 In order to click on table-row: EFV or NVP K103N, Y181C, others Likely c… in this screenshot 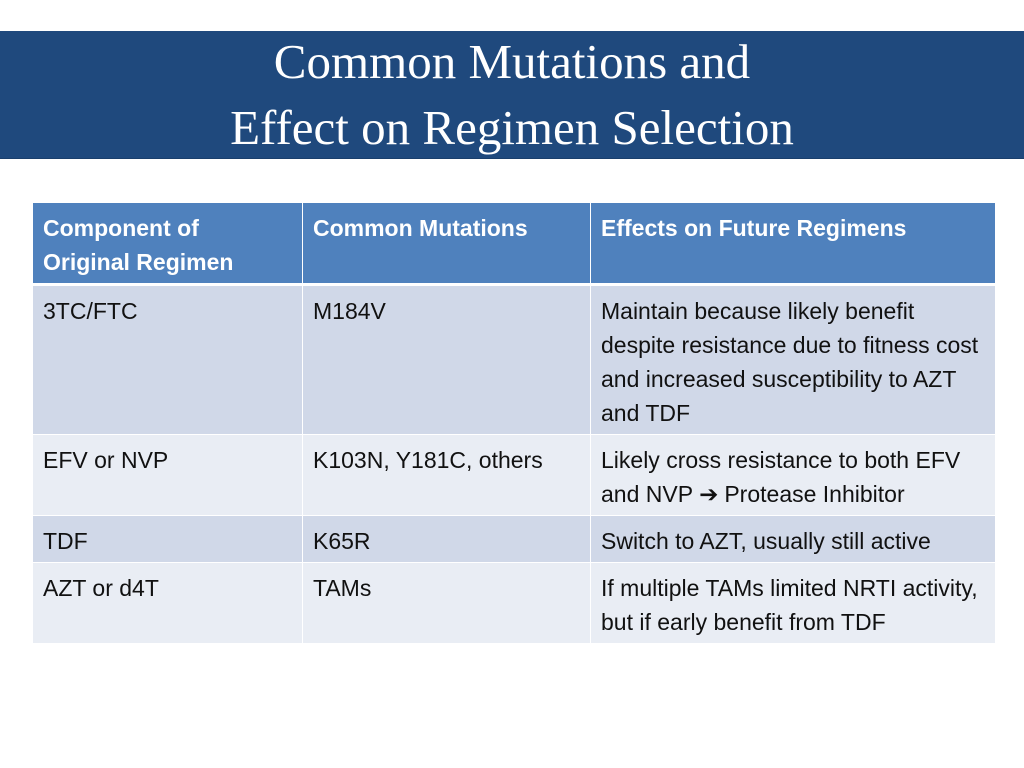, I will do `click(514, 475)`.